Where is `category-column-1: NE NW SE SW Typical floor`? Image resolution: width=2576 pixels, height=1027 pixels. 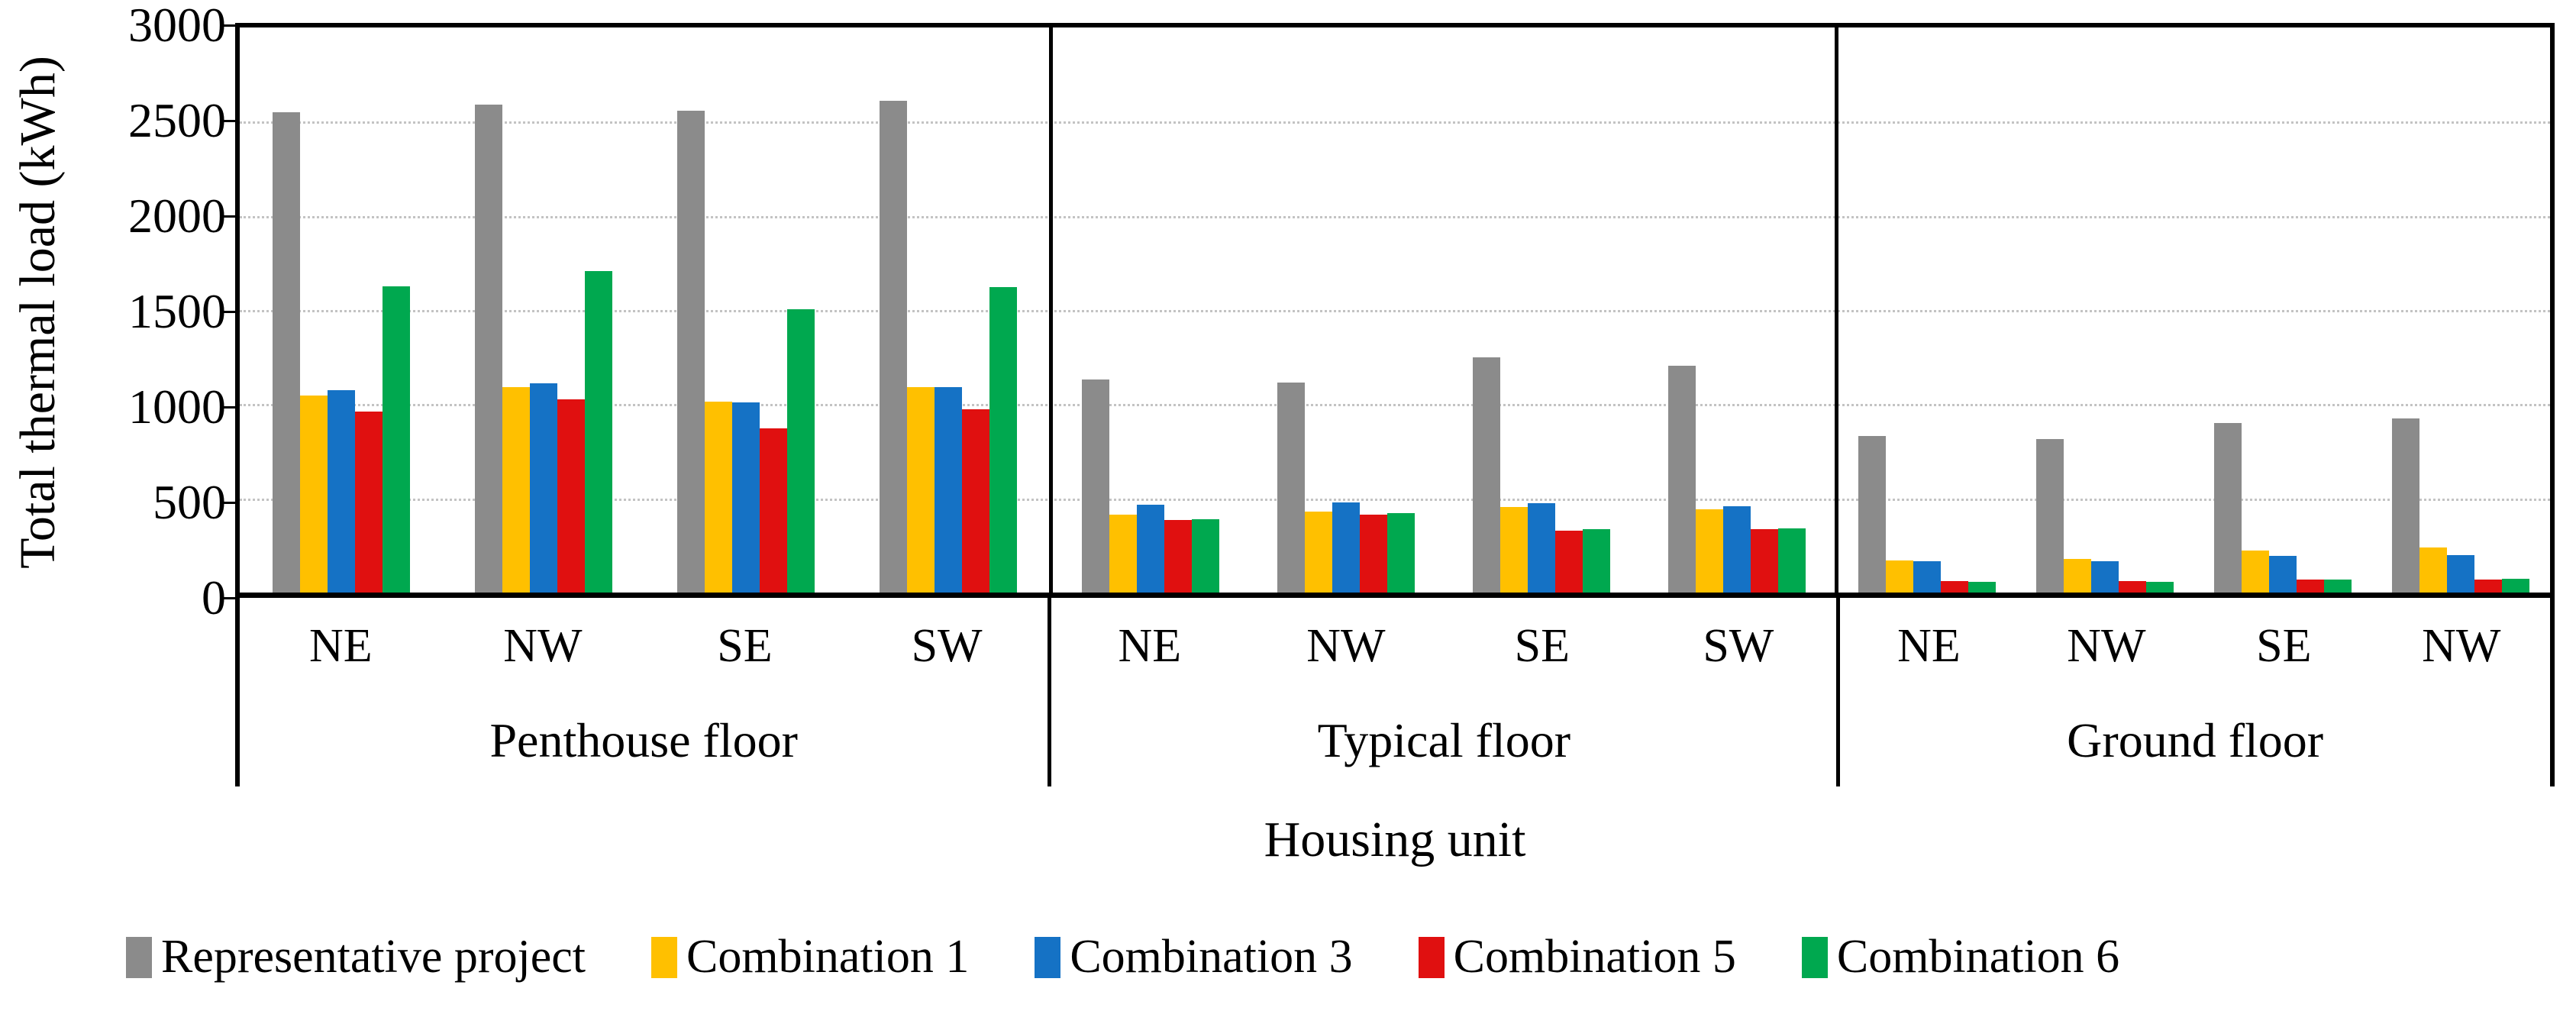
category-column-1: NE NW SE SW Typical floor is located at coordinates (1446, 692).